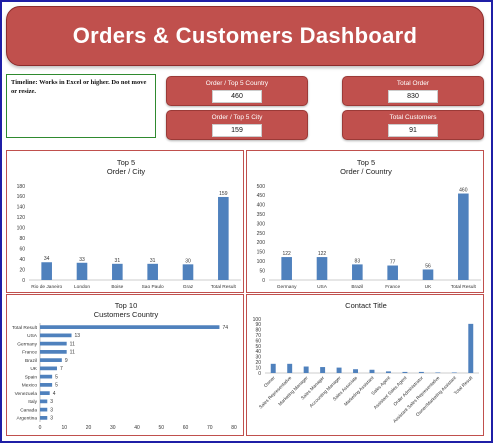 The width and height of the screenshot is (493, 443). Describe the element at coordinates (78, 336) in the screenshot. I see `cust-country-data-label: 13` at that location.